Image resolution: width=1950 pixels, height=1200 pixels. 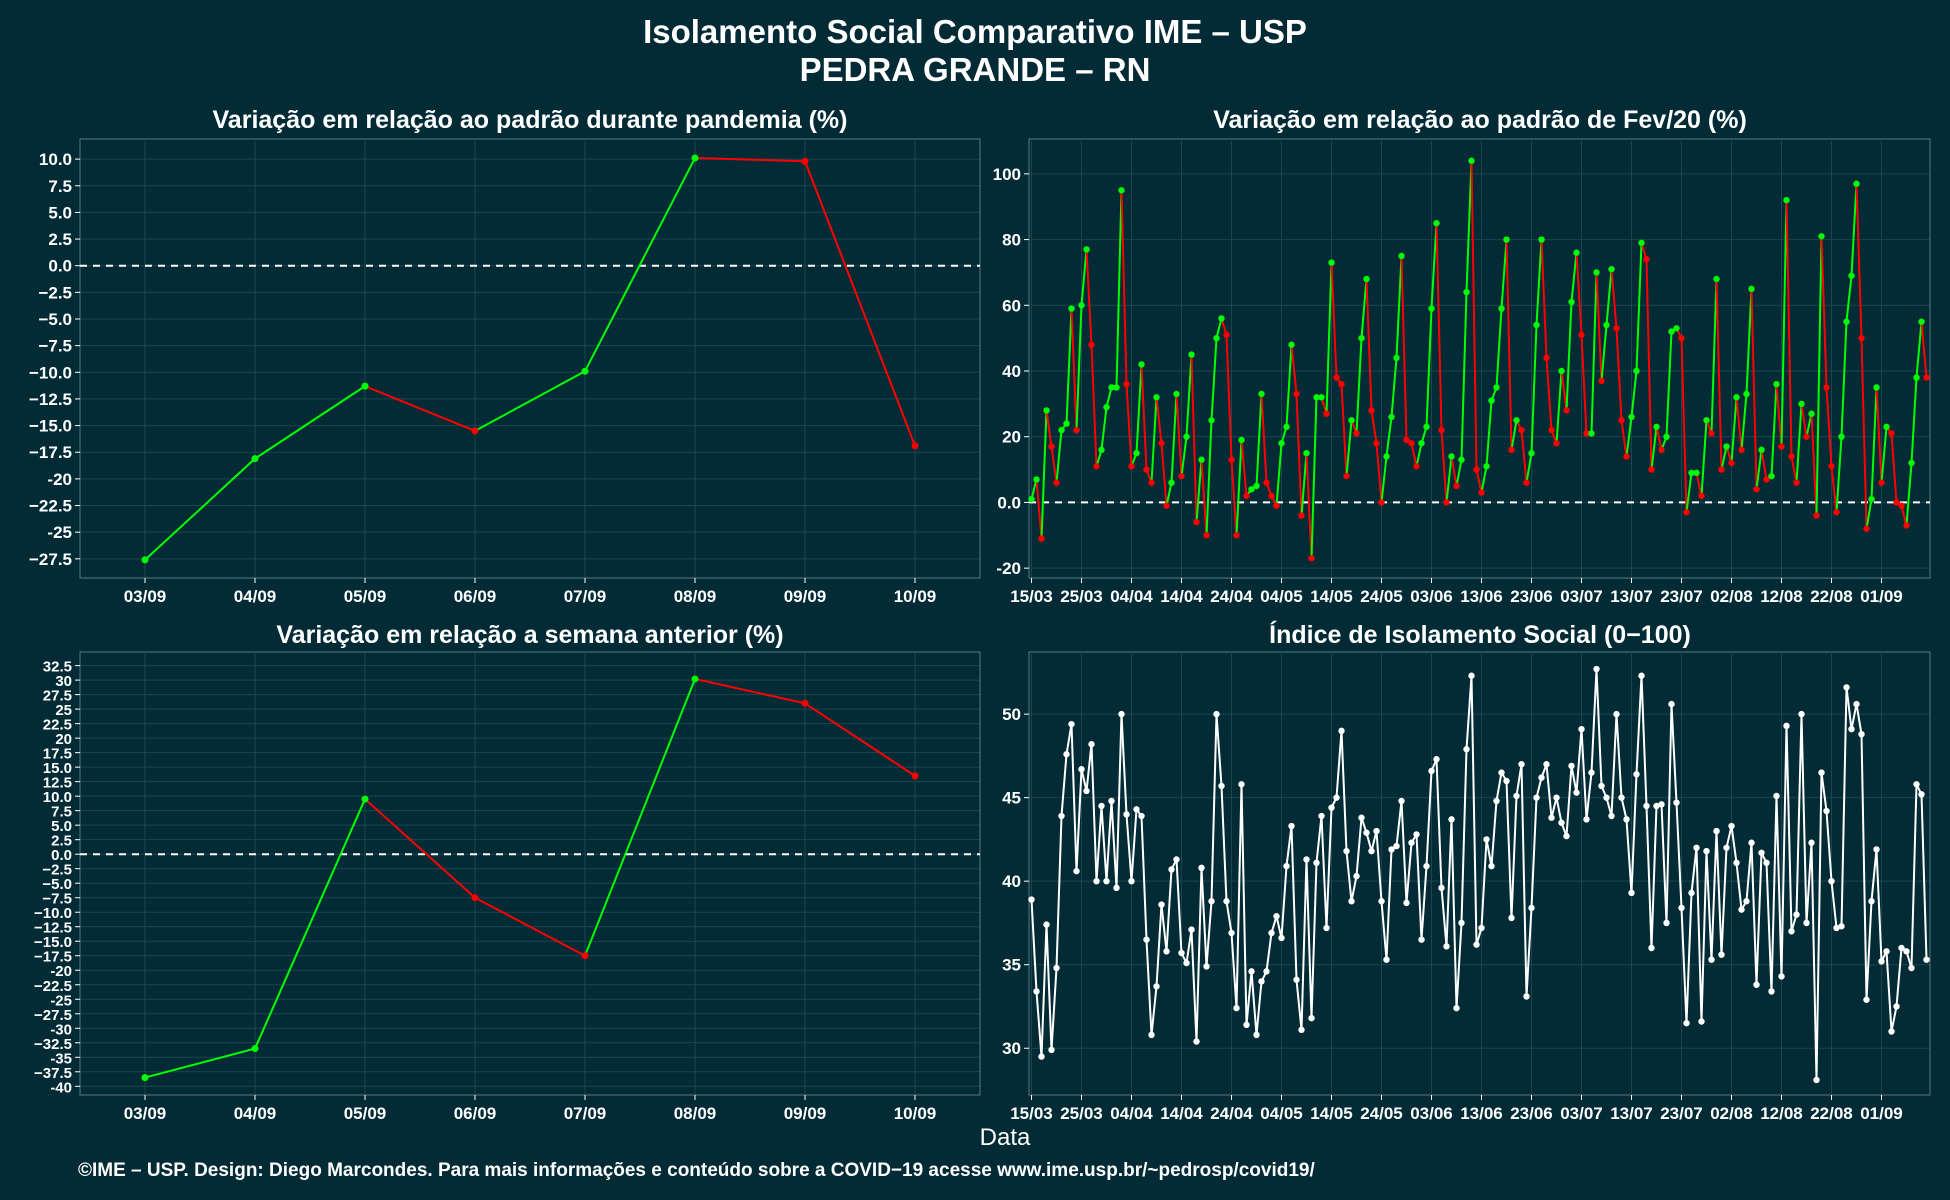 I want to click on x-tick-label: 08/09, so click(x=695, y=1113).